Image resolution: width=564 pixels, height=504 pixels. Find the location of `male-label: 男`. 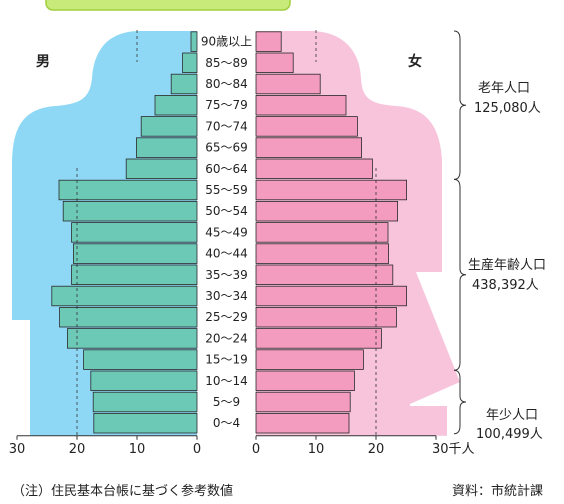

male-label: 男 is located at coordinates (43, 62).